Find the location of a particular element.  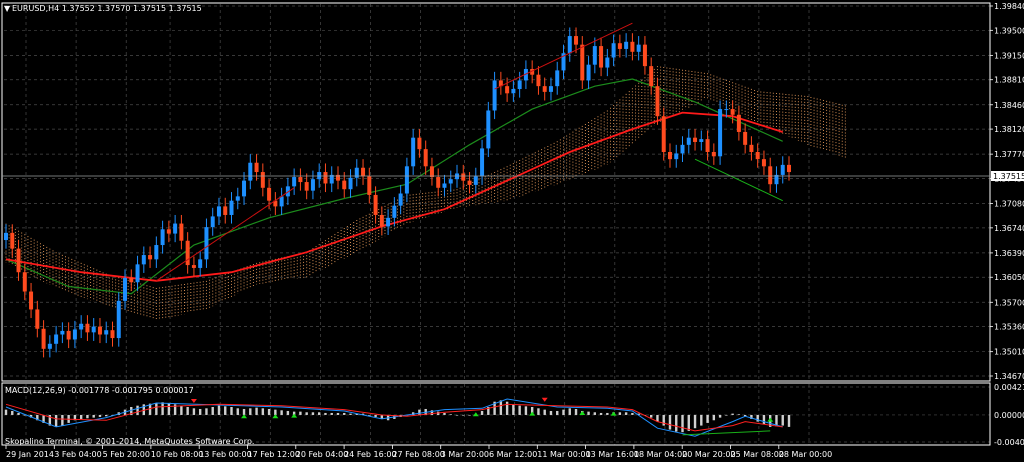

macd-pane-frame is located at coordinates (496, 414).